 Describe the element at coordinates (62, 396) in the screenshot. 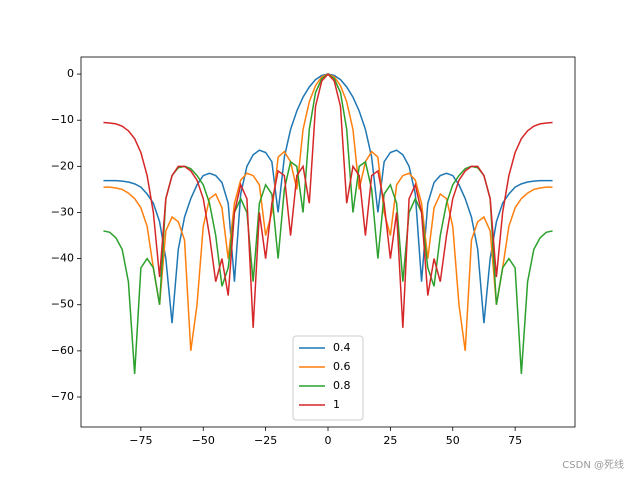

I see `y-tick-label: −70` at that location.